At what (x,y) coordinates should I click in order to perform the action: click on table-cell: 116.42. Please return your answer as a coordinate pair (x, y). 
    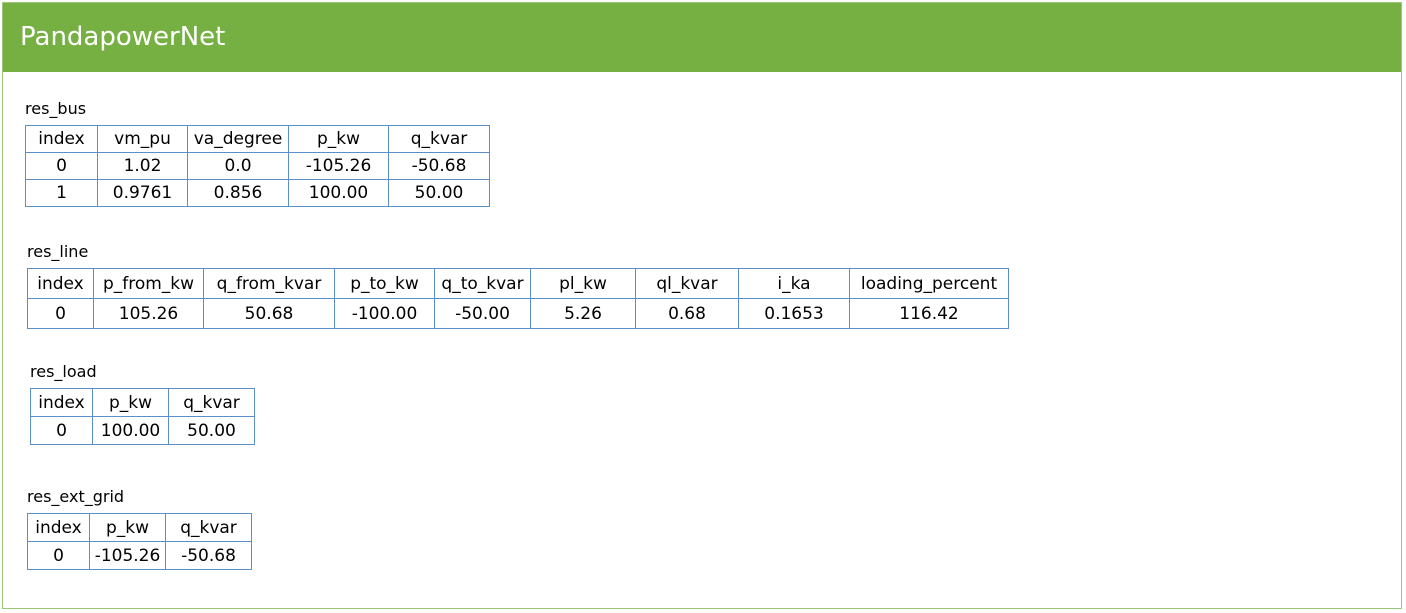
    Looking at the image, I should click on (929, 313).